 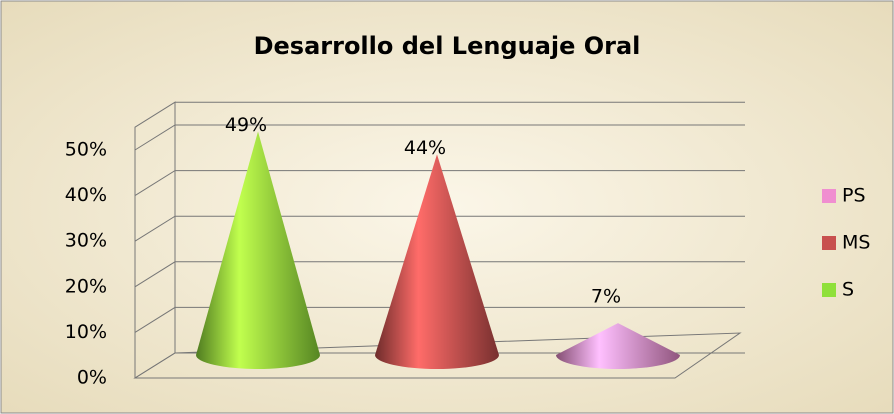 I want to click on y-tick-label: 20%, so click(x=86, y=286).